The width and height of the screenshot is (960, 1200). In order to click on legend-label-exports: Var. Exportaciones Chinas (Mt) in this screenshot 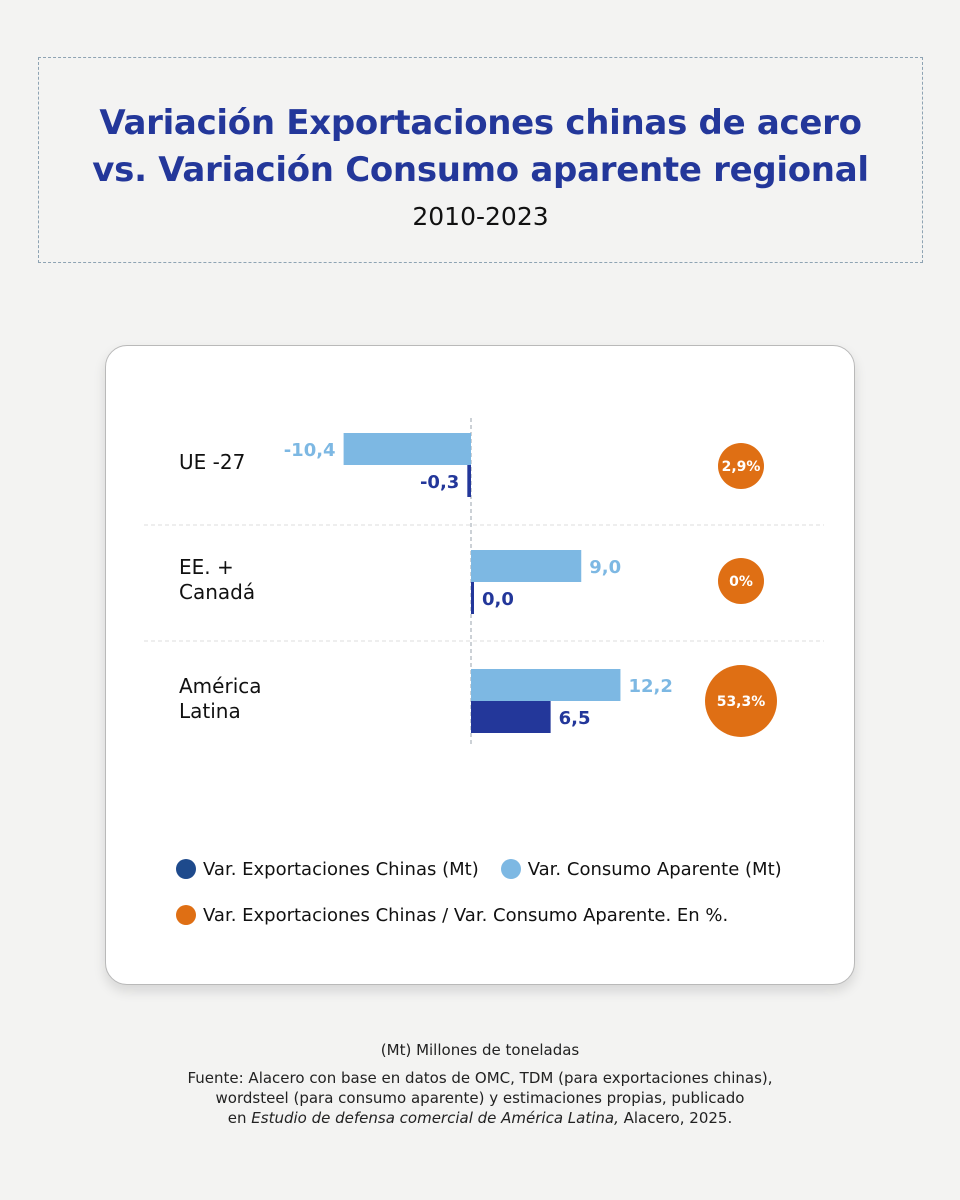, I will do `click(341, 869)`.